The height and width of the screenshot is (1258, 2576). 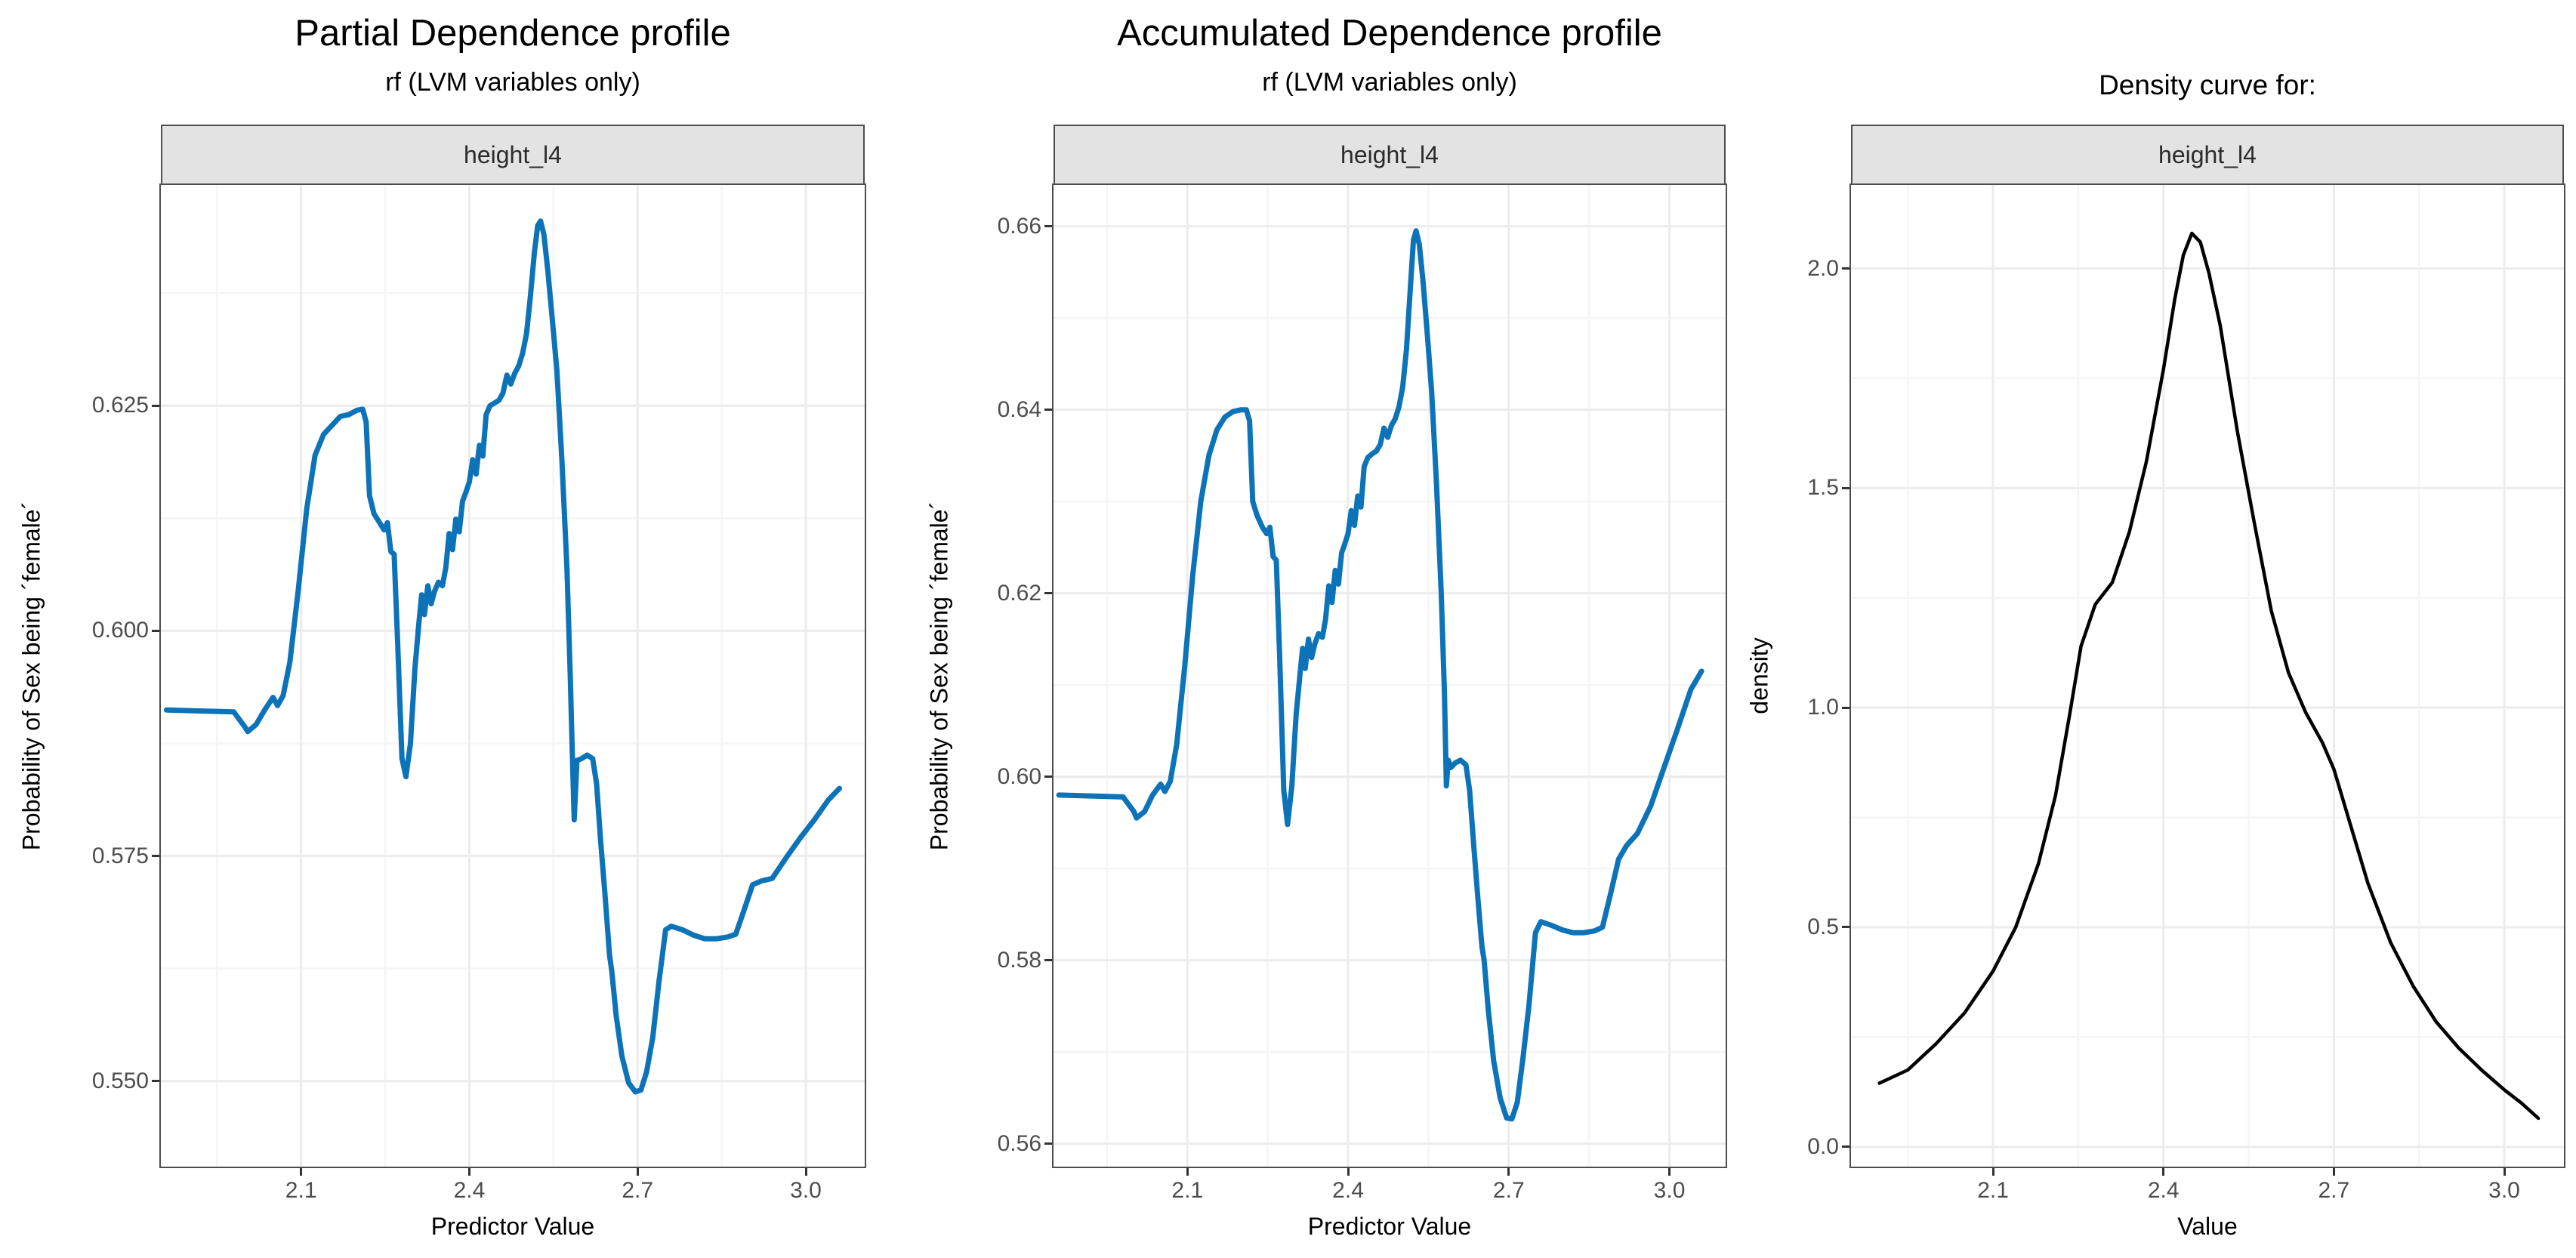 What do you see at coordinates (1019, 776) in the screenshot?
I see `y-tick-label: 0.60` at bounding box center [1019, 776].